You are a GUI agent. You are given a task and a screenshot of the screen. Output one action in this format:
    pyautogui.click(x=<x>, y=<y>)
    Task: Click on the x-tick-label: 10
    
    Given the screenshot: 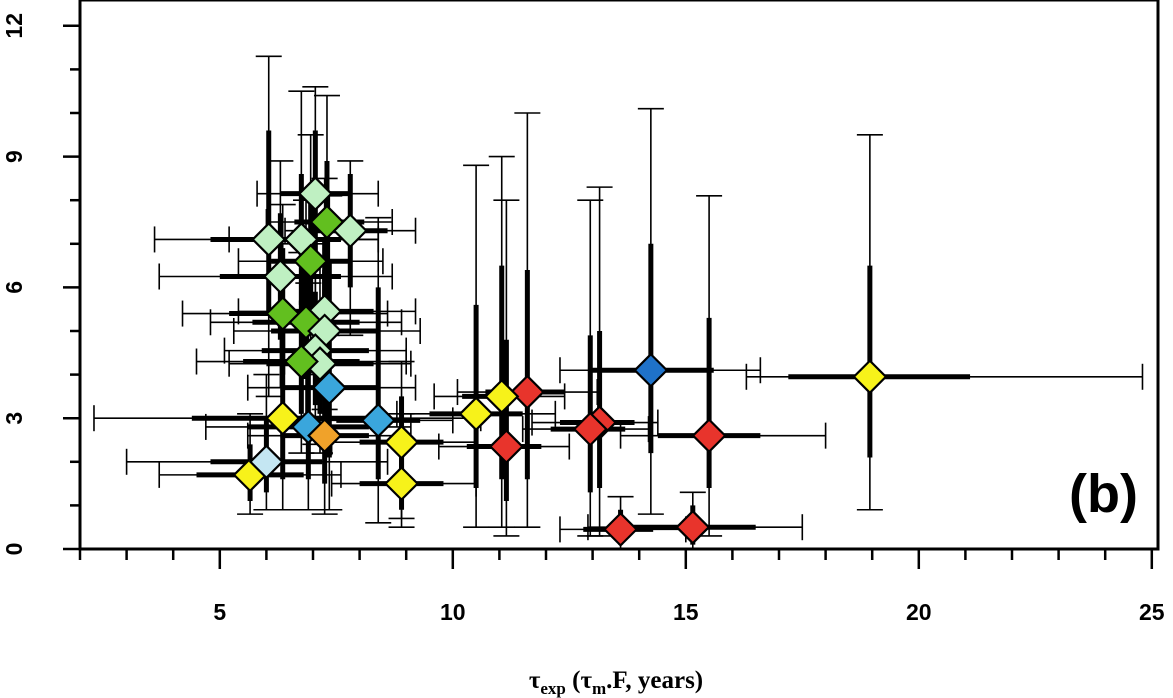 What is the action you would take?
    pyautogui.click(x=453, y=612)
    